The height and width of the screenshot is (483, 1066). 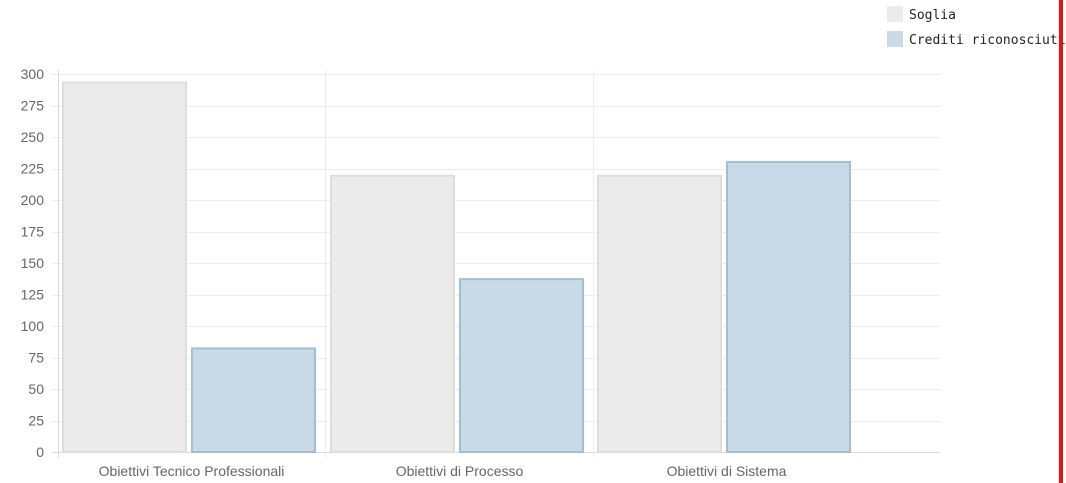 I want to click on y-tick-label: 175, so click(x=33, y=232).